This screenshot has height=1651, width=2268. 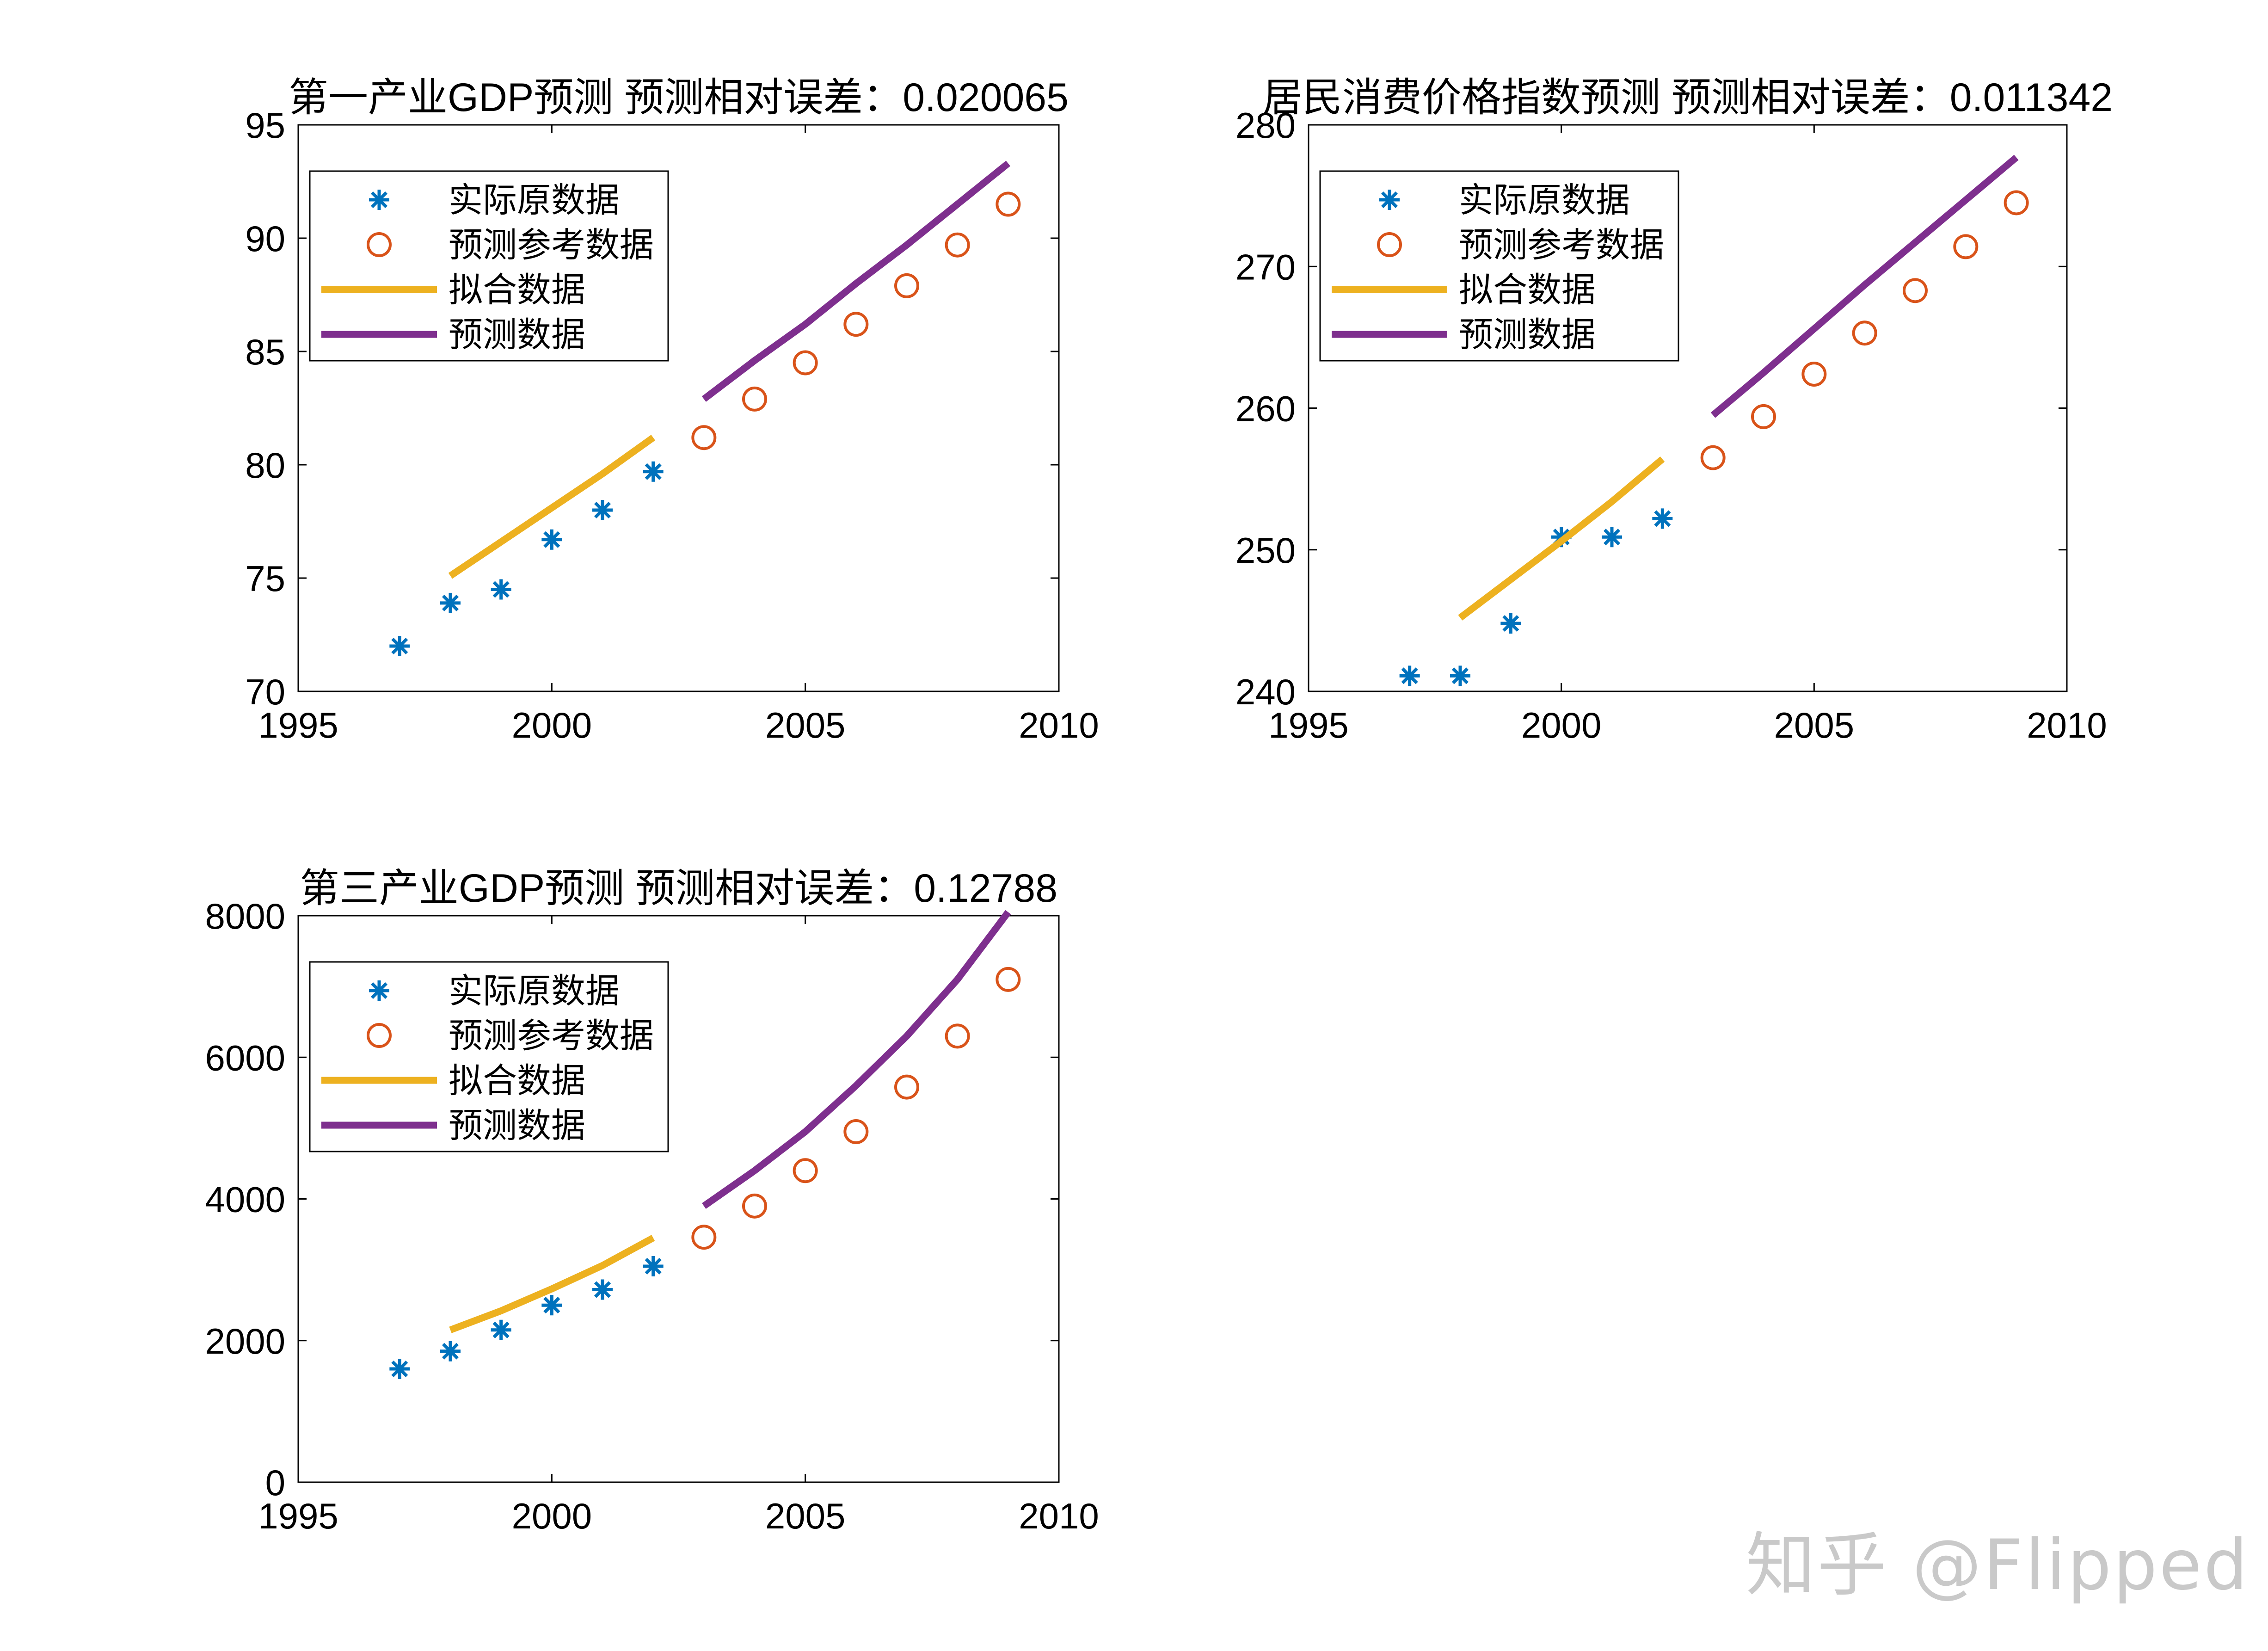 I want to click on y-tick-label: 240, so click(x=1265, y=691).